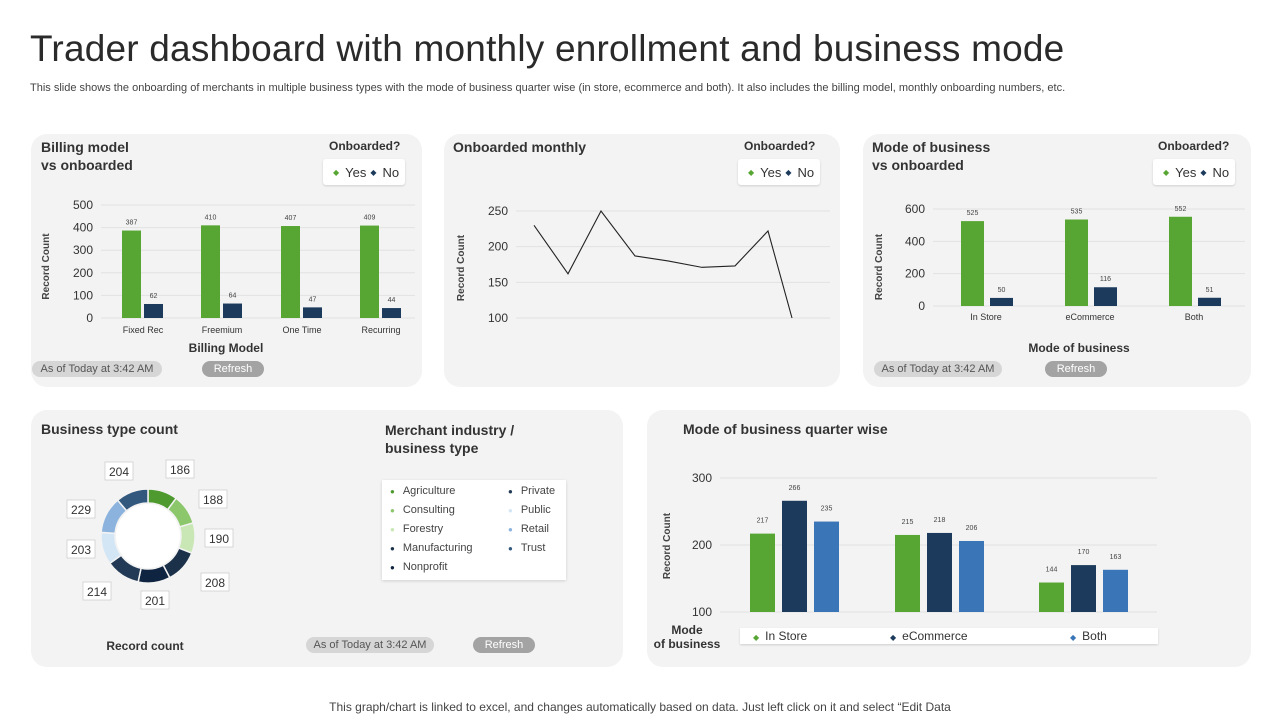 This screenshot has height=720, width=1280. What do you see at coordinates (929, 637) in the screenshot?
I see `legend-item: ◆ eCommerce` at bounding box center [929, 637].